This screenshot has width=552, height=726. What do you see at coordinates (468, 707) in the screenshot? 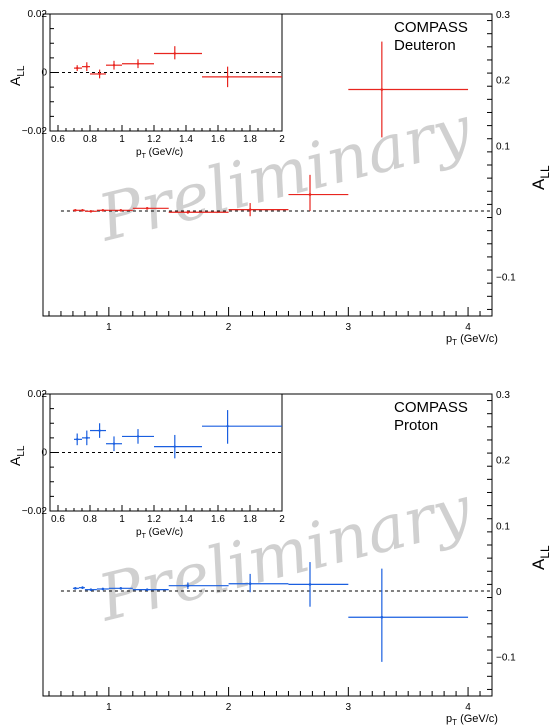
I see `x-tick-label: 4` at bounding box center [468, 707].